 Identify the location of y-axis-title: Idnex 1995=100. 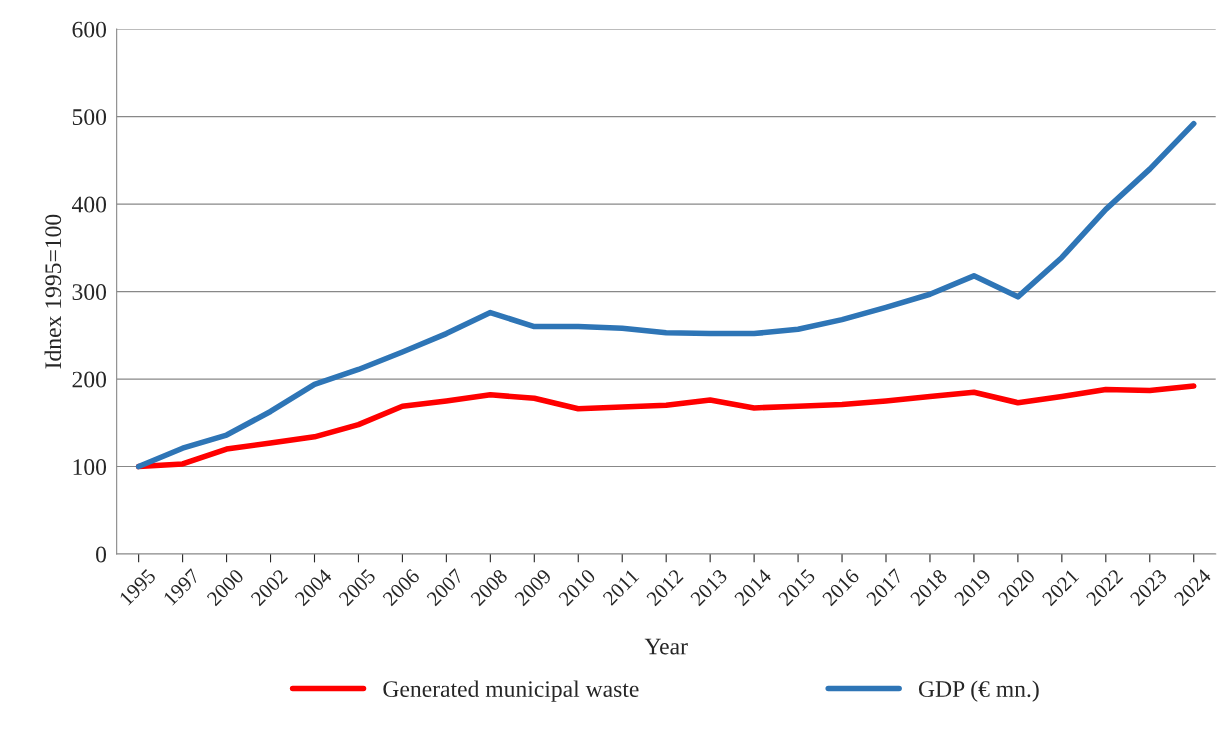
(53, 291).